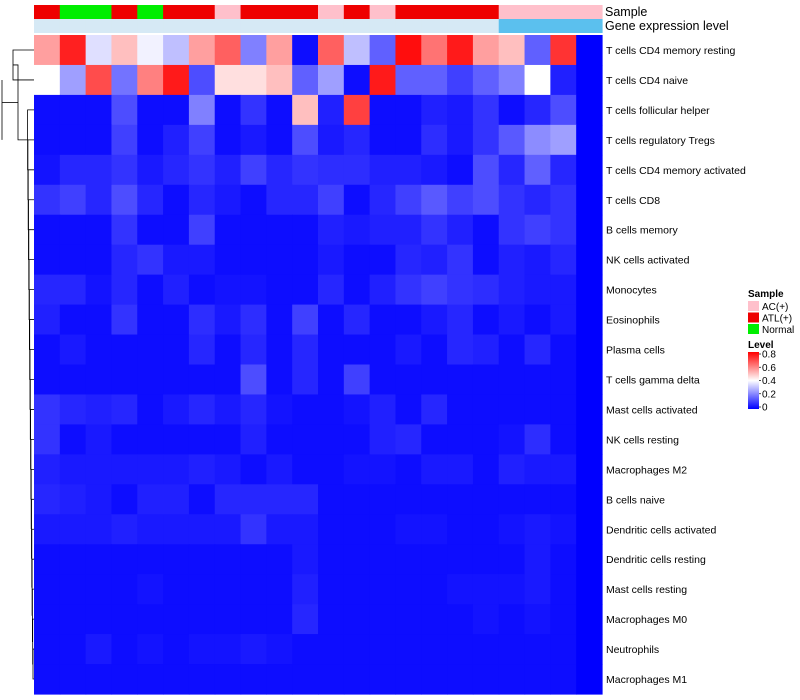 Image resolution: width=800 pixels, height=700 pixels. I want to click on row-label: Macrophages M1, so click(646, 680).